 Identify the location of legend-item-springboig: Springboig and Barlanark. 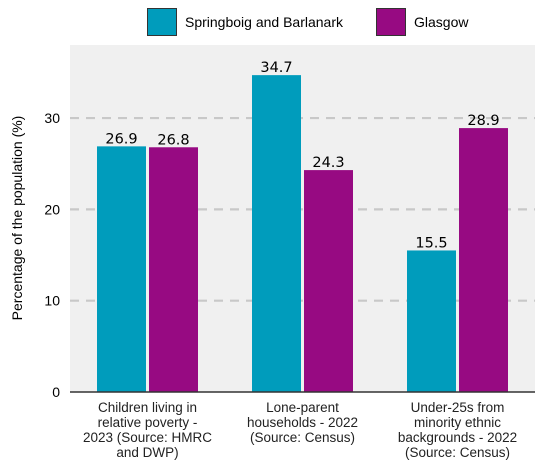
(245, 22).